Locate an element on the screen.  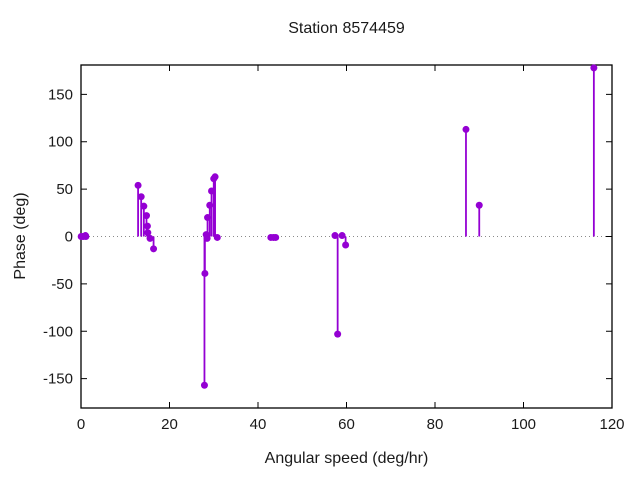
y-tick-label: 50 is located at coordinates (64, 189).